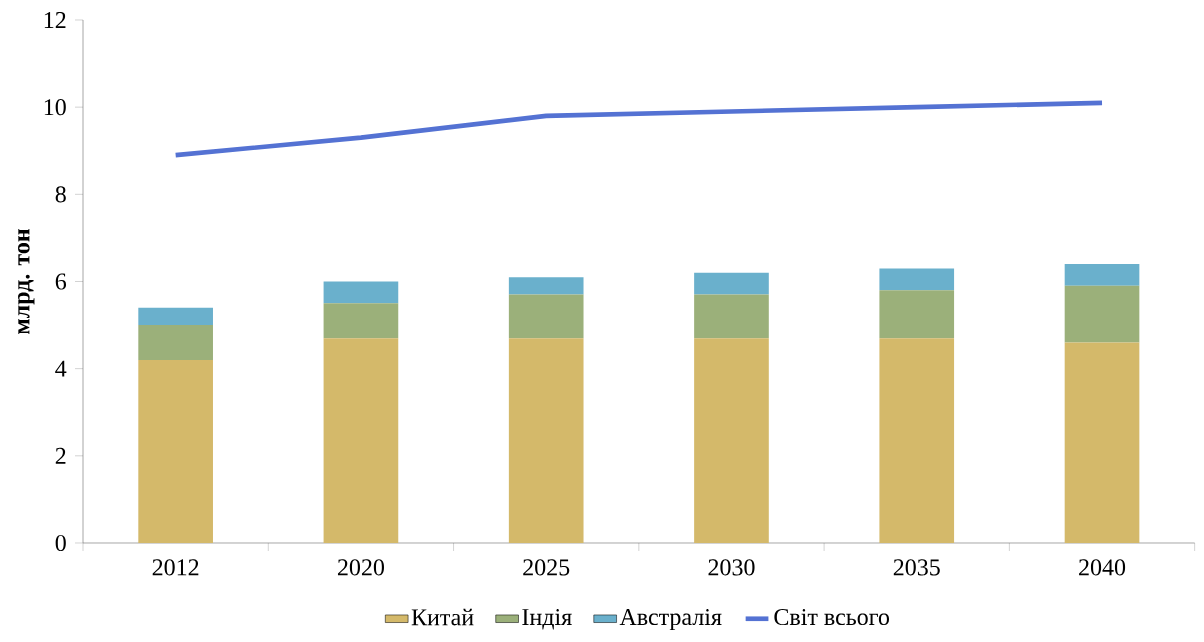 The height and width of the screenshot is (642, 1204). What do you see at coordinates (547, 619) in the screenshot?
I see `legend-label: Індія` at bounding box center [547, 619].